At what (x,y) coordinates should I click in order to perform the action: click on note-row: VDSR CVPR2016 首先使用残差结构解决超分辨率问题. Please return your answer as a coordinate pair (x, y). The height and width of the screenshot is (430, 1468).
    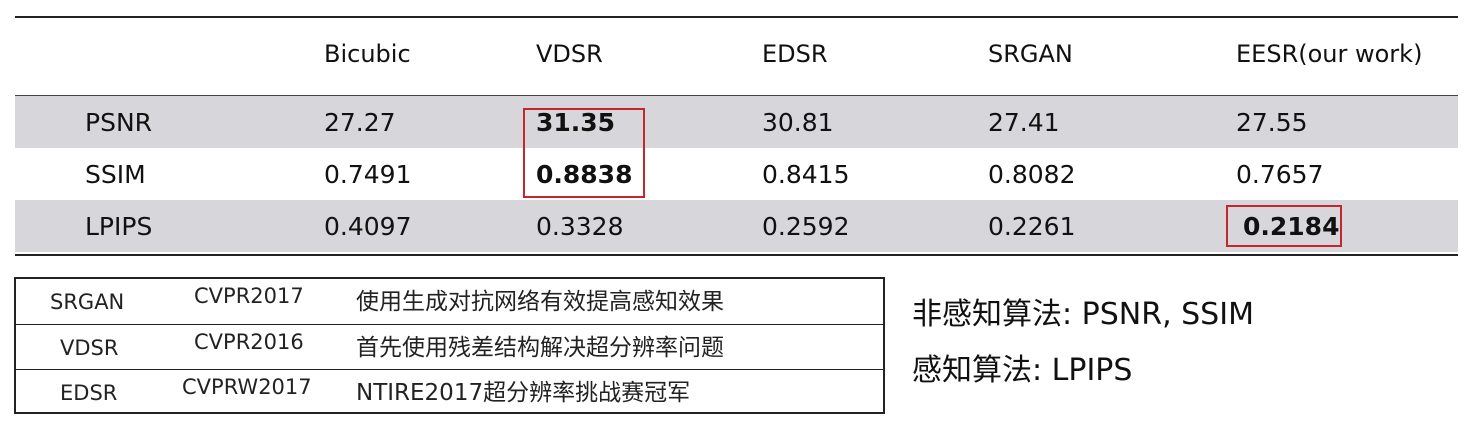
    Looking at the image, I should click on (449, 347).